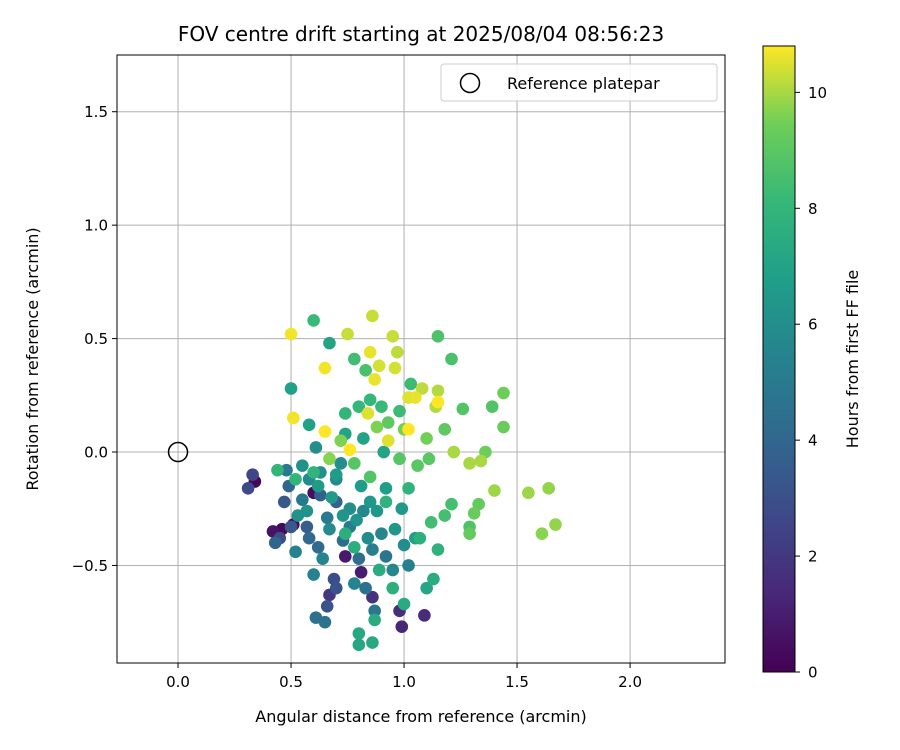  I want to click on colorbar-tick-label: 2, so click(813, 557).